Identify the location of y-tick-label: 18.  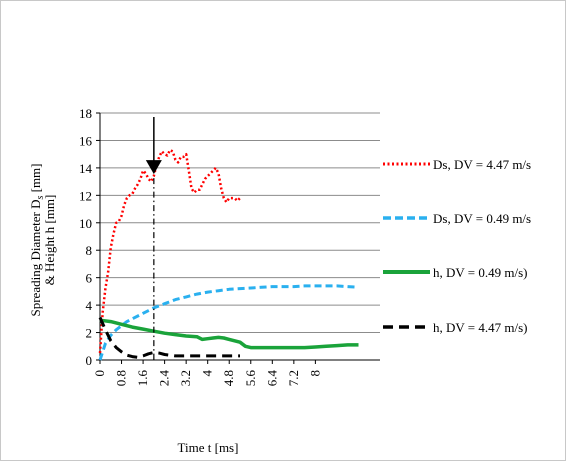
(85, 113).